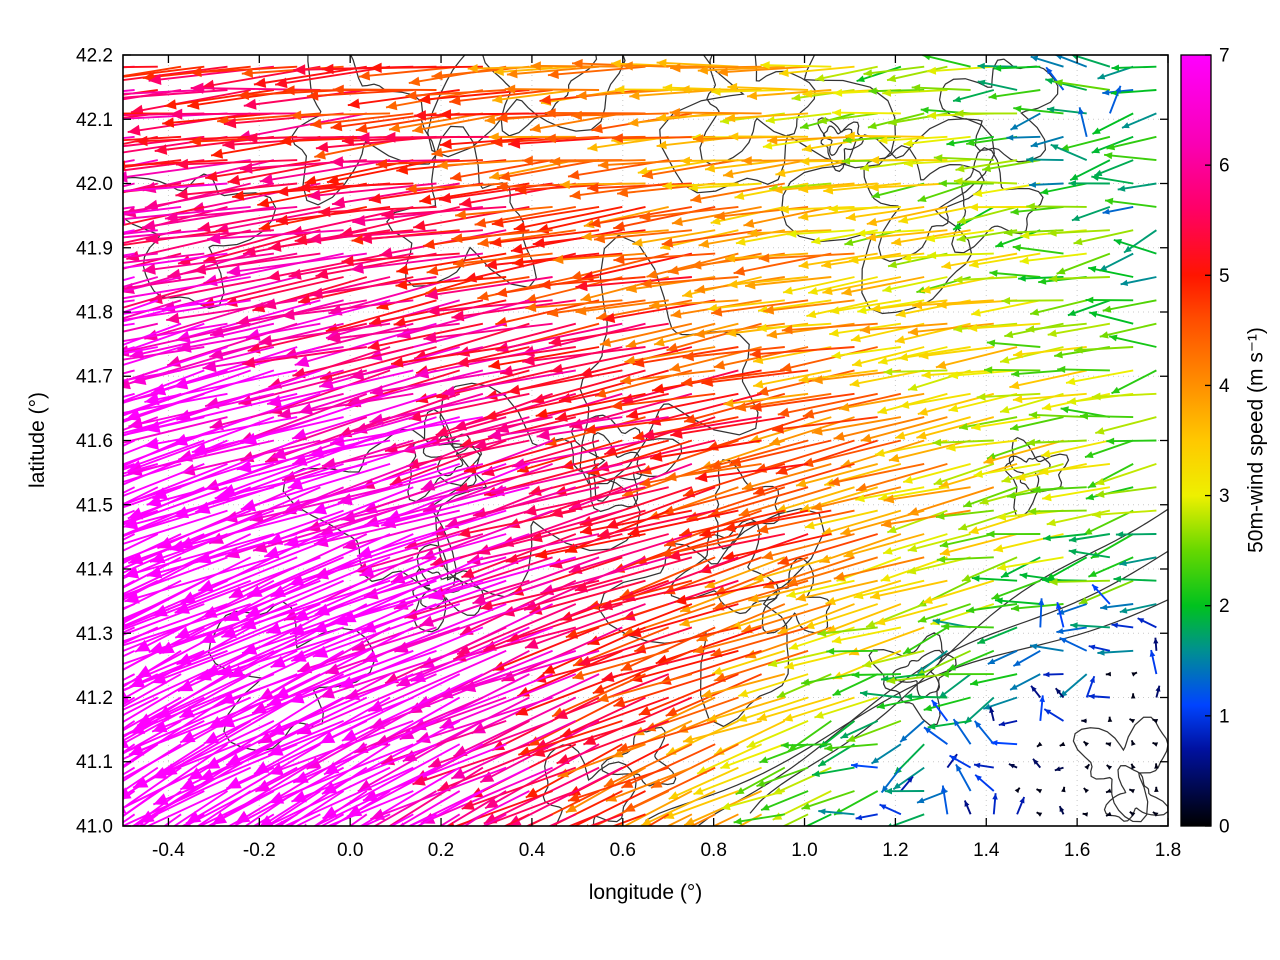 The image size is (1280, 960). What do you see at coordinates (168, 850) in the screenshot?
I see `svg-text: -0.4` at bounding box center [168, 850].